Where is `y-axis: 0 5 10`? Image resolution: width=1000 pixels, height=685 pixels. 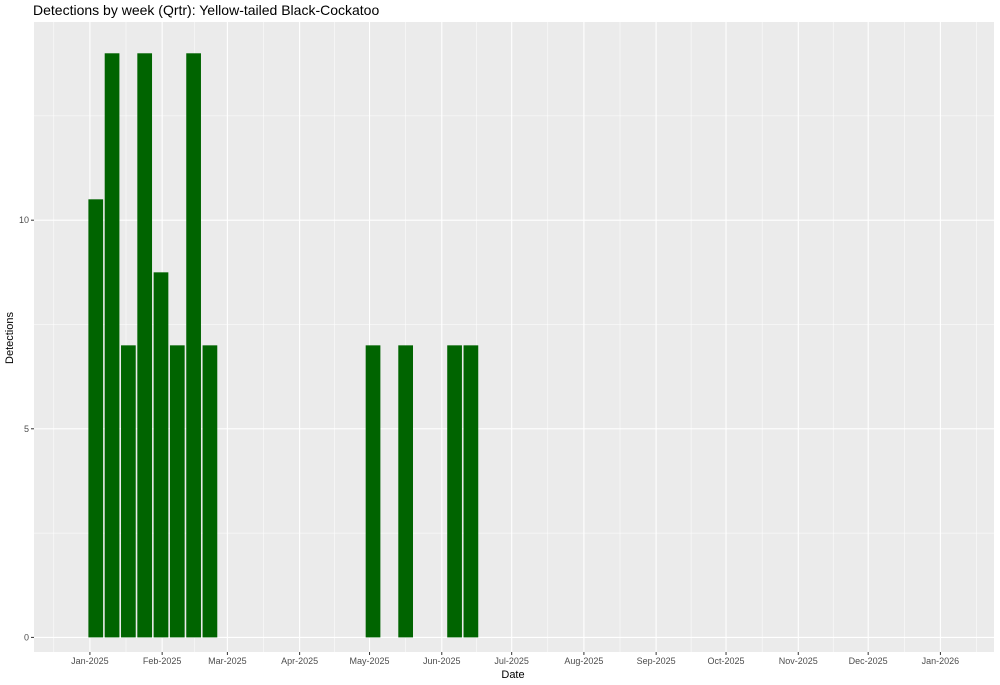 y-axis: 0 5 10 is located at coordinates (26, 428).